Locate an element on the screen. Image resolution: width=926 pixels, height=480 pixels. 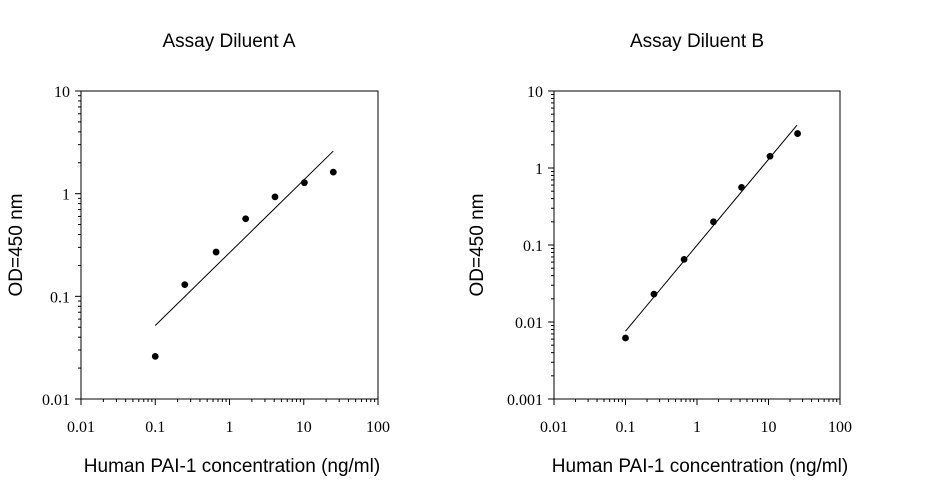
chart-title: Assay Diluent A is located at coordinates (228, 41).